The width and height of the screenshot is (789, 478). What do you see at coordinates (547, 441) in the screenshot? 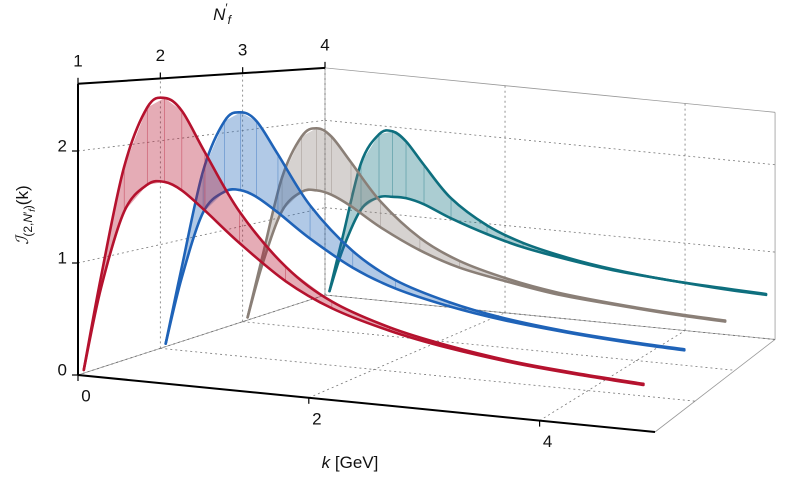
I see `x-tick-label: 4` at bounding box center [547, 441].